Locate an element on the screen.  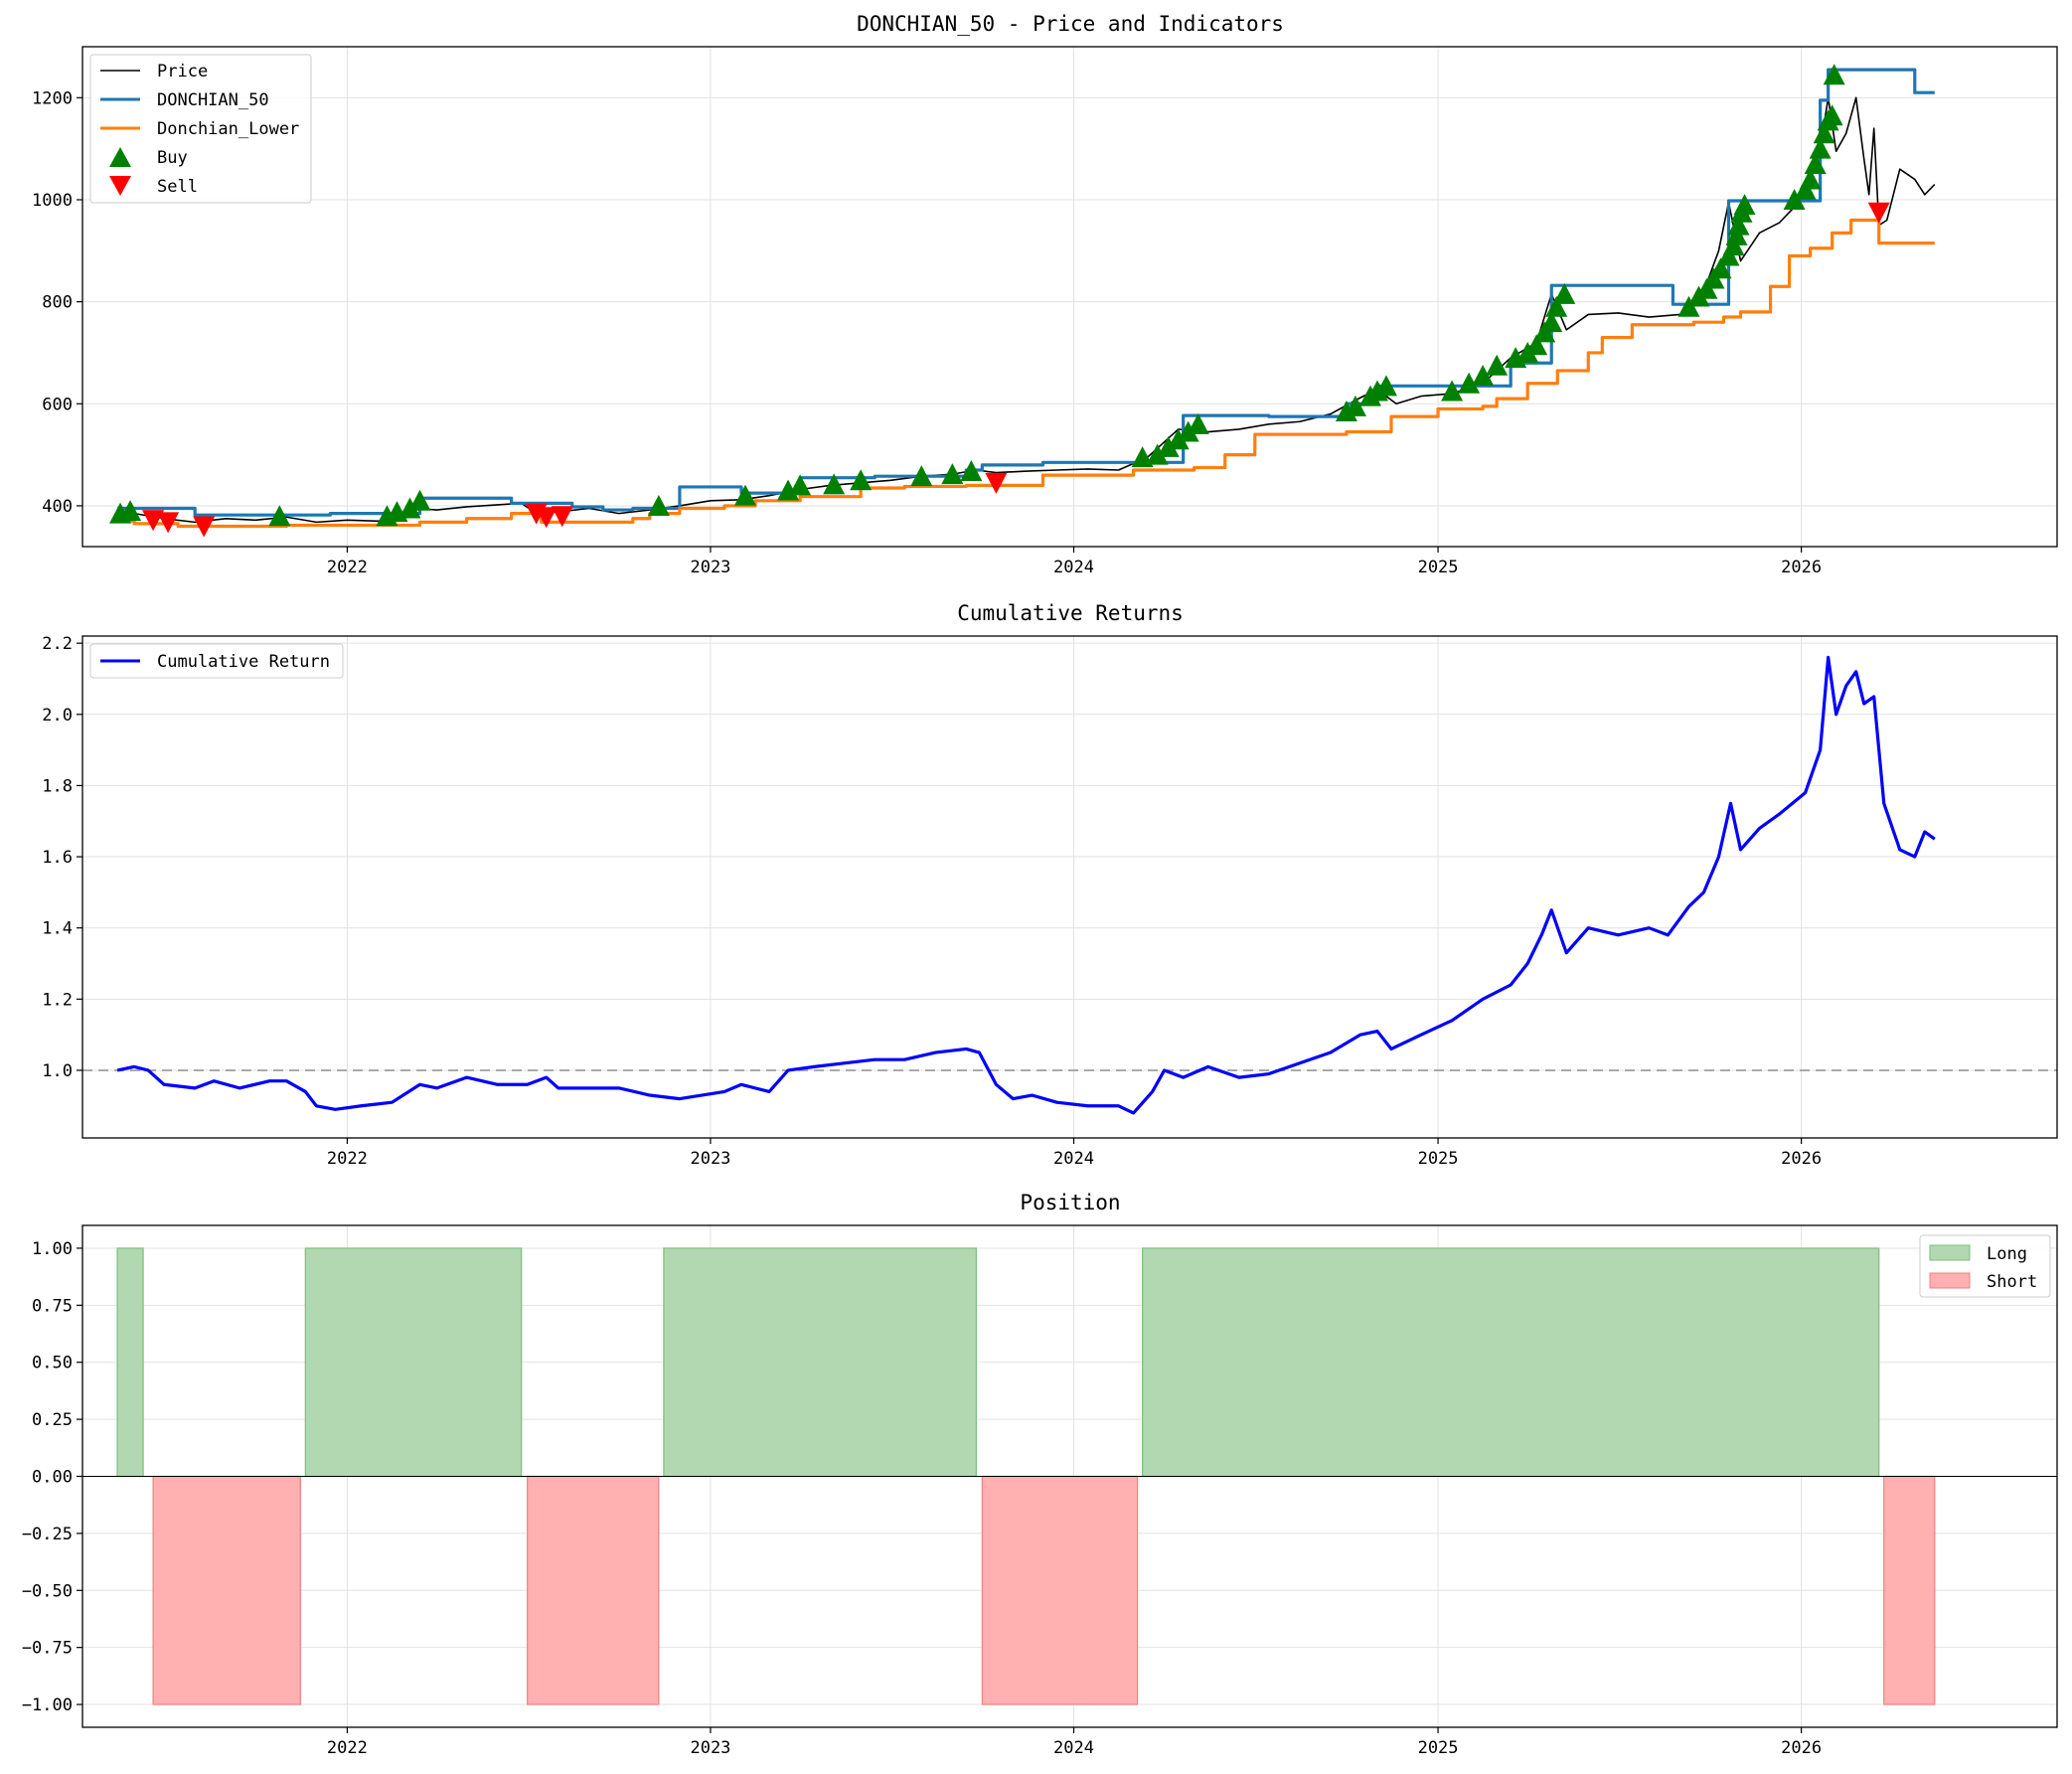
y-tick-label: 600 is located at coordinates (57, 405).